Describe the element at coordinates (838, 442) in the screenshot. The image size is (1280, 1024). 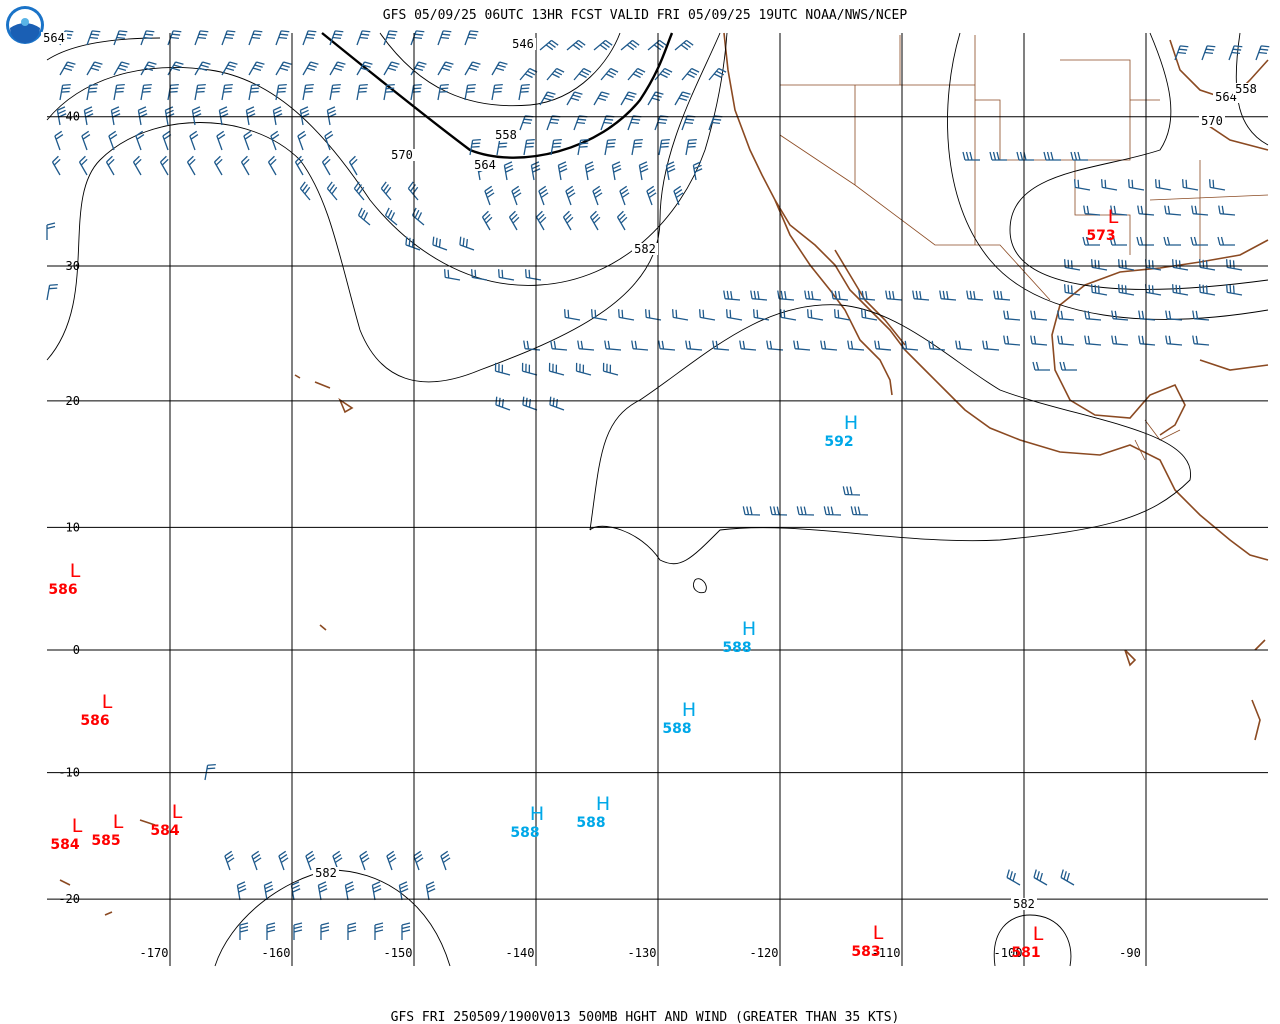
I see `center-value: 592` at that location.